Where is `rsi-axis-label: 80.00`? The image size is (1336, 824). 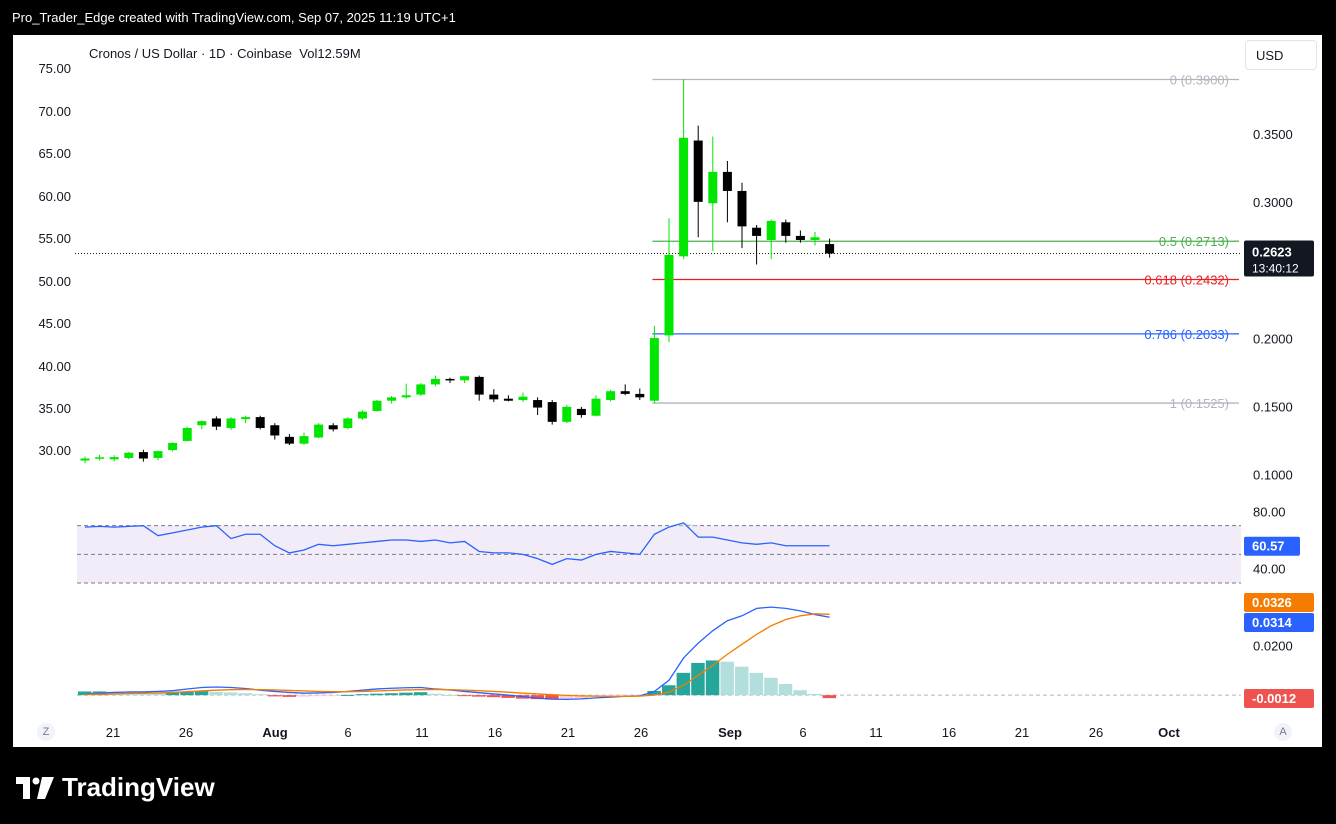 rsi-axis-label: 80.00 is located at coordinates (1269, 511).